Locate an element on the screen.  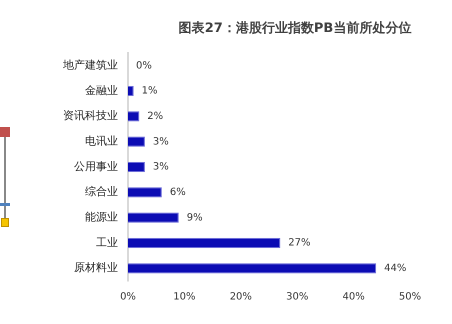
y-tick-label: 资讯科技业 is located at coordinates (90, 115).